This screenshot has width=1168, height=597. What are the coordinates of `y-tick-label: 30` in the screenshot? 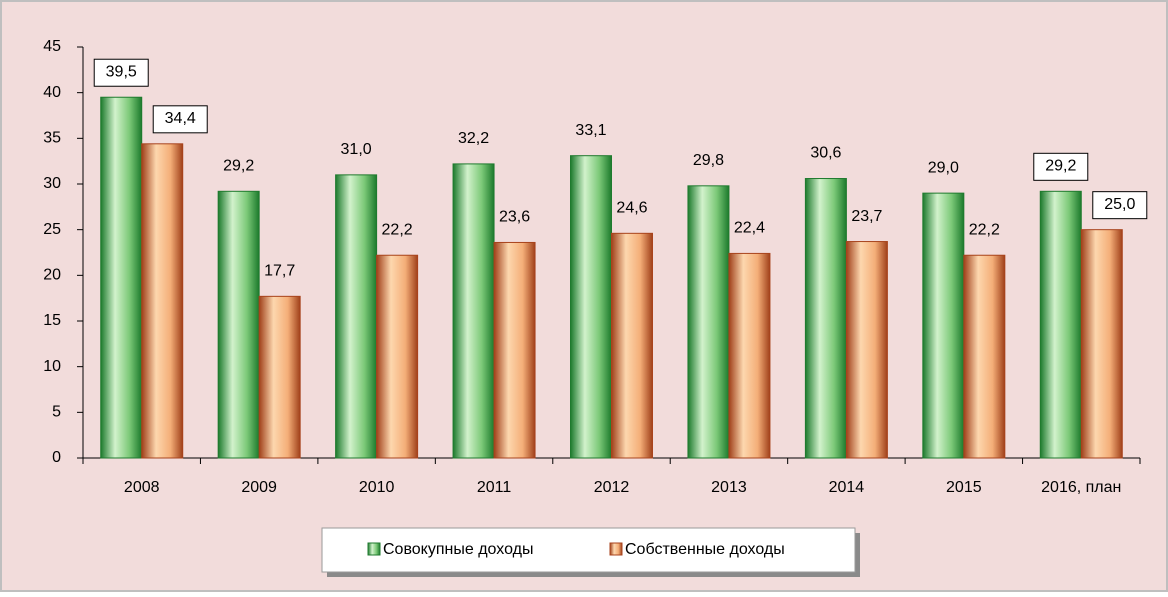 It's located at (52, 183).